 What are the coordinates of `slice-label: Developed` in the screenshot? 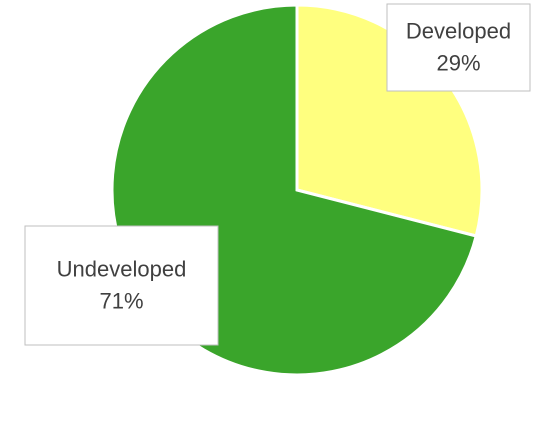 It's located at (458, 30).